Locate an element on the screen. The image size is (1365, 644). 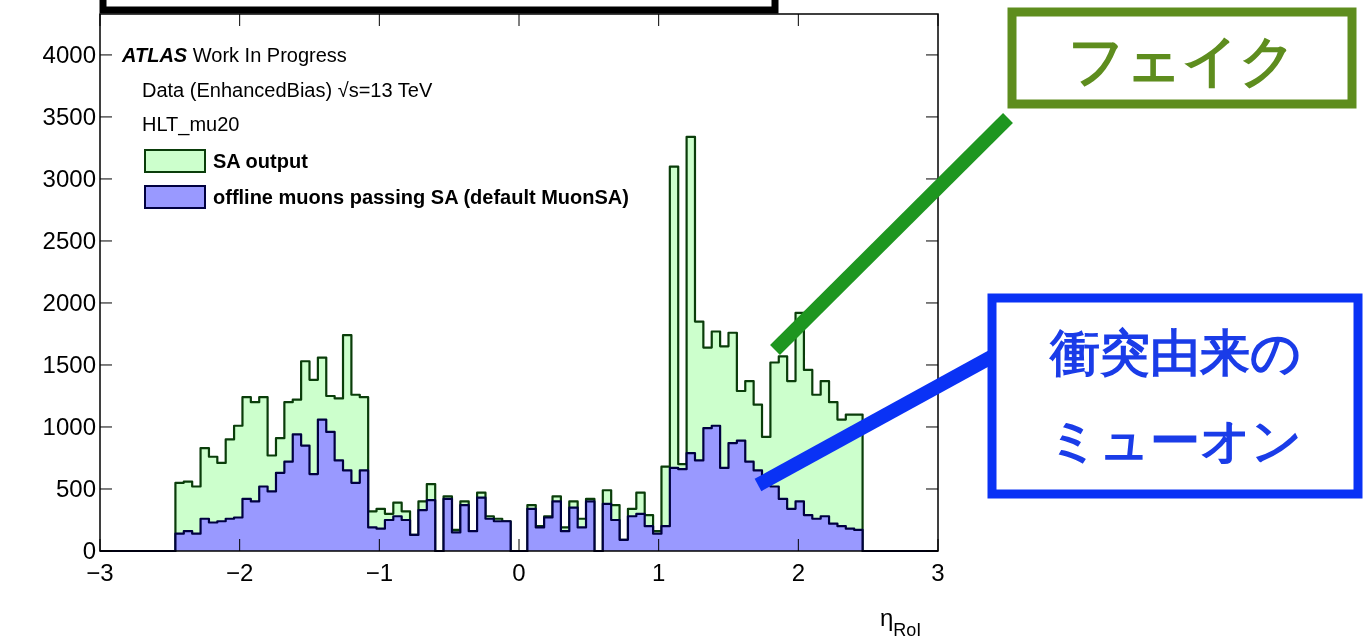
x-tick-label: 3 is located at coordinates (938, 572).